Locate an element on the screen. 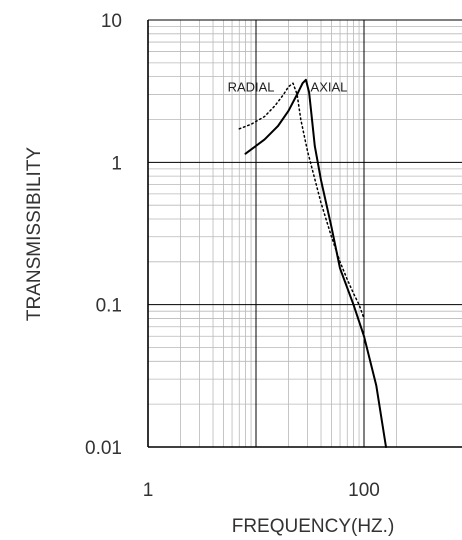  x-axis-label: FREQUENCY(HZ.) is located at coordinates (313, 526).